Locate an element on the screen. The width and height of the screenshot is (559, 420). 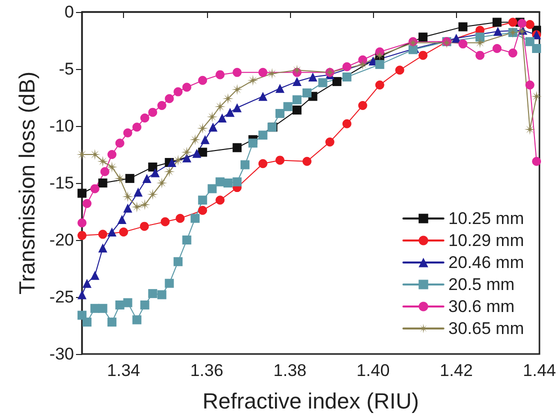
x-tick-label: 1.36 is located at coordinates (207, 370).